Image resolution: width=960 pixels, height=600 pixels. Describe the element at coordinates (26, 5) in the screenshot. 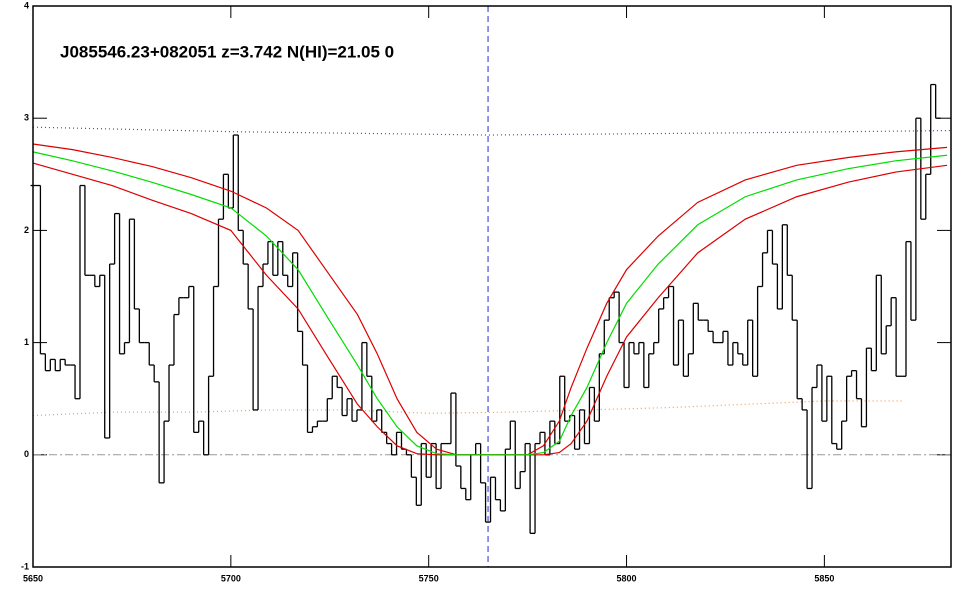

I see `y-tick-label: 4` at that location.